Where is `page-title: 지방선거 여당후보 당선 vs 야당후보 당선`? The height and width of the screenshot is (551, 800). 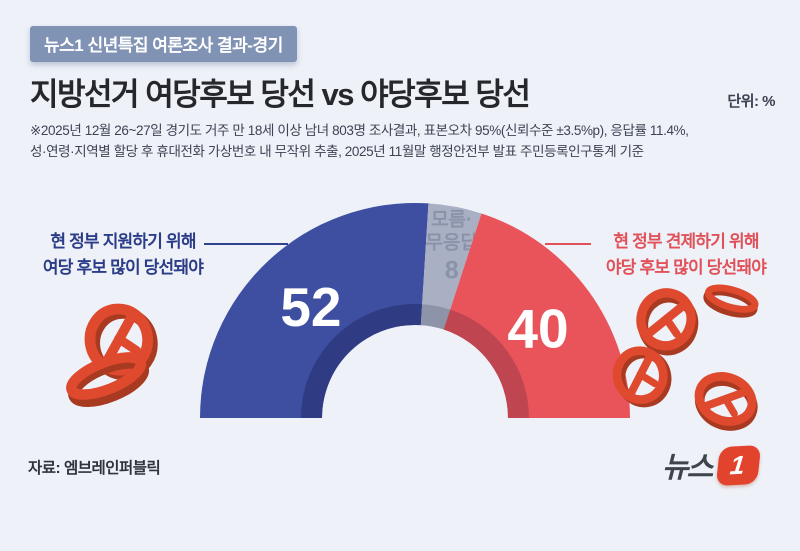 page-title: 지방선거 여당후보 당선 vs 야당후보 당선 is located at coordinates (280, 94).